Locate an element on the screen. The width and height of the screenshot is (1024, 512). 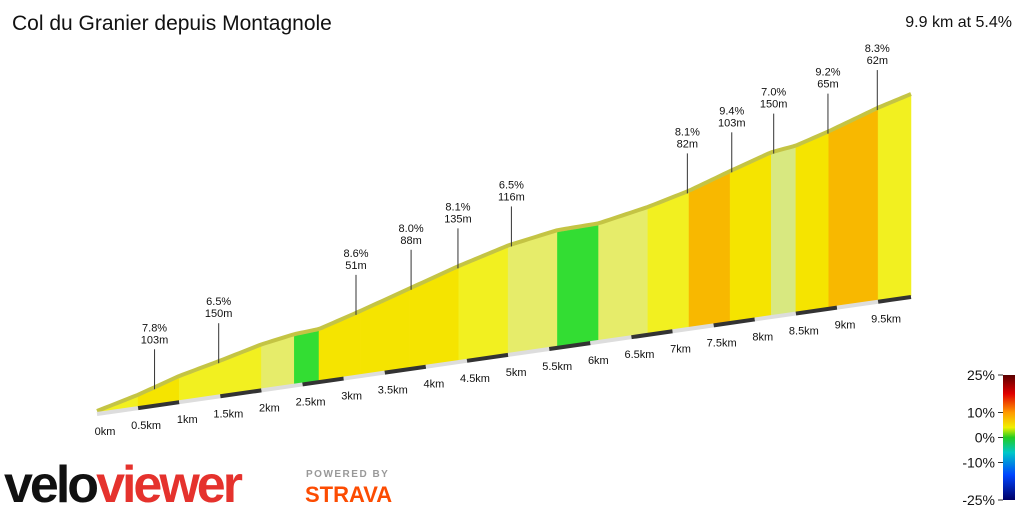
x-tick-label: 1.5km is located at coordinates (228, 414).